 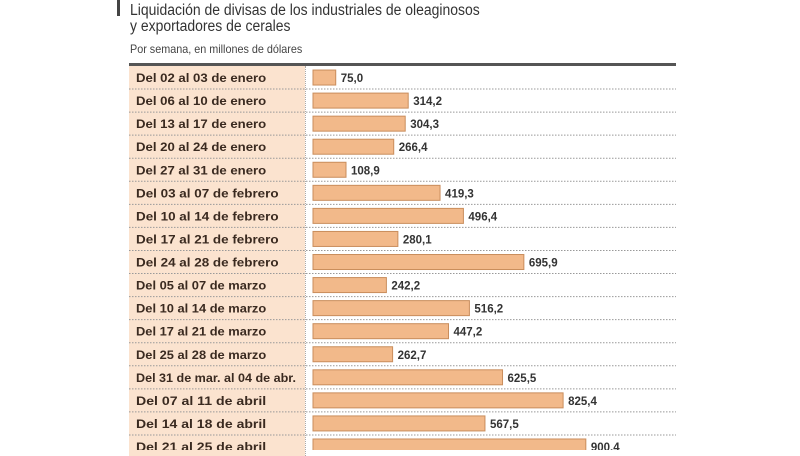 What do you see at coordinates (201, 147) in the screenshot?
I see `category-label: Del 20 al 24 de enero` at bounding box center [201, 147].